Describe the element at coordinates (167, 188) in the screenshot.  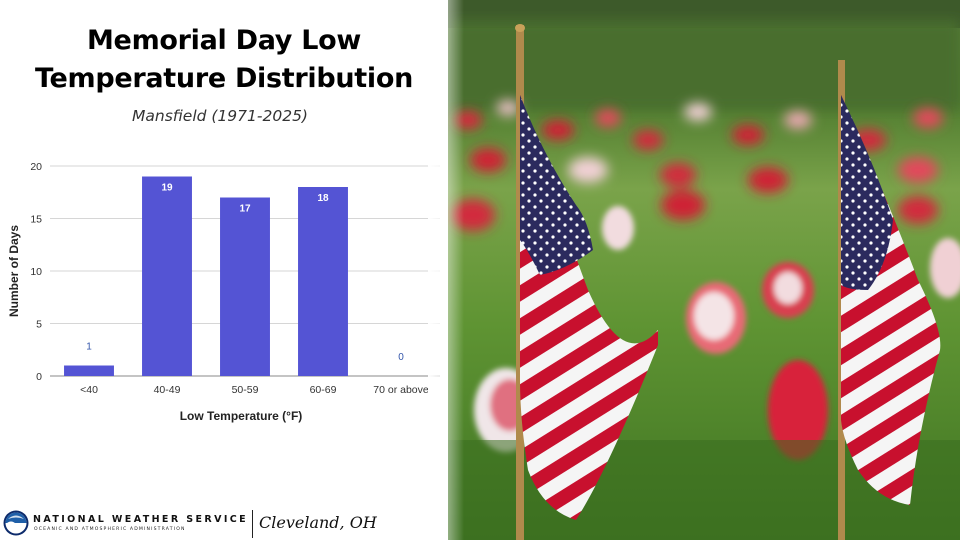
I see `data-label: 19` at that location.